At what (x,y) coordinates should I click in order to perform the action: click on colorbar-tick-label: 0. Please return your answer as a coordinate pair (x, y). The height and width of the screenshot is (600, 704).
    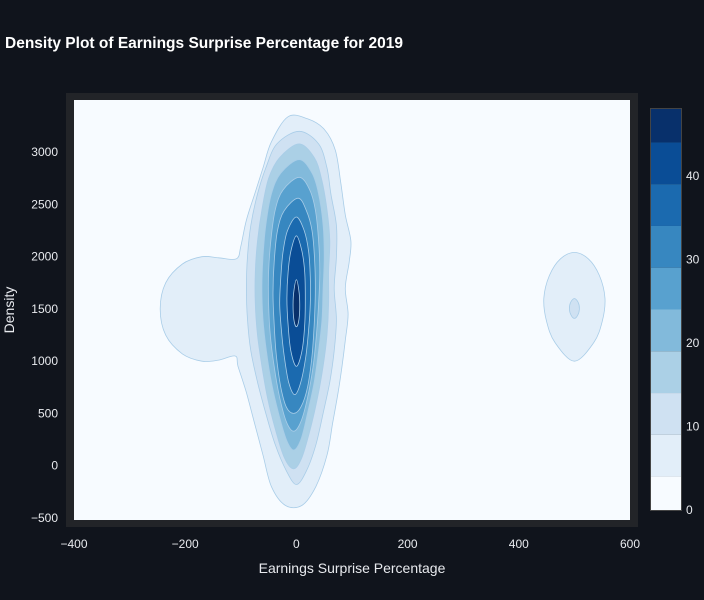
    Looking at the image, I should click on (689, 510).